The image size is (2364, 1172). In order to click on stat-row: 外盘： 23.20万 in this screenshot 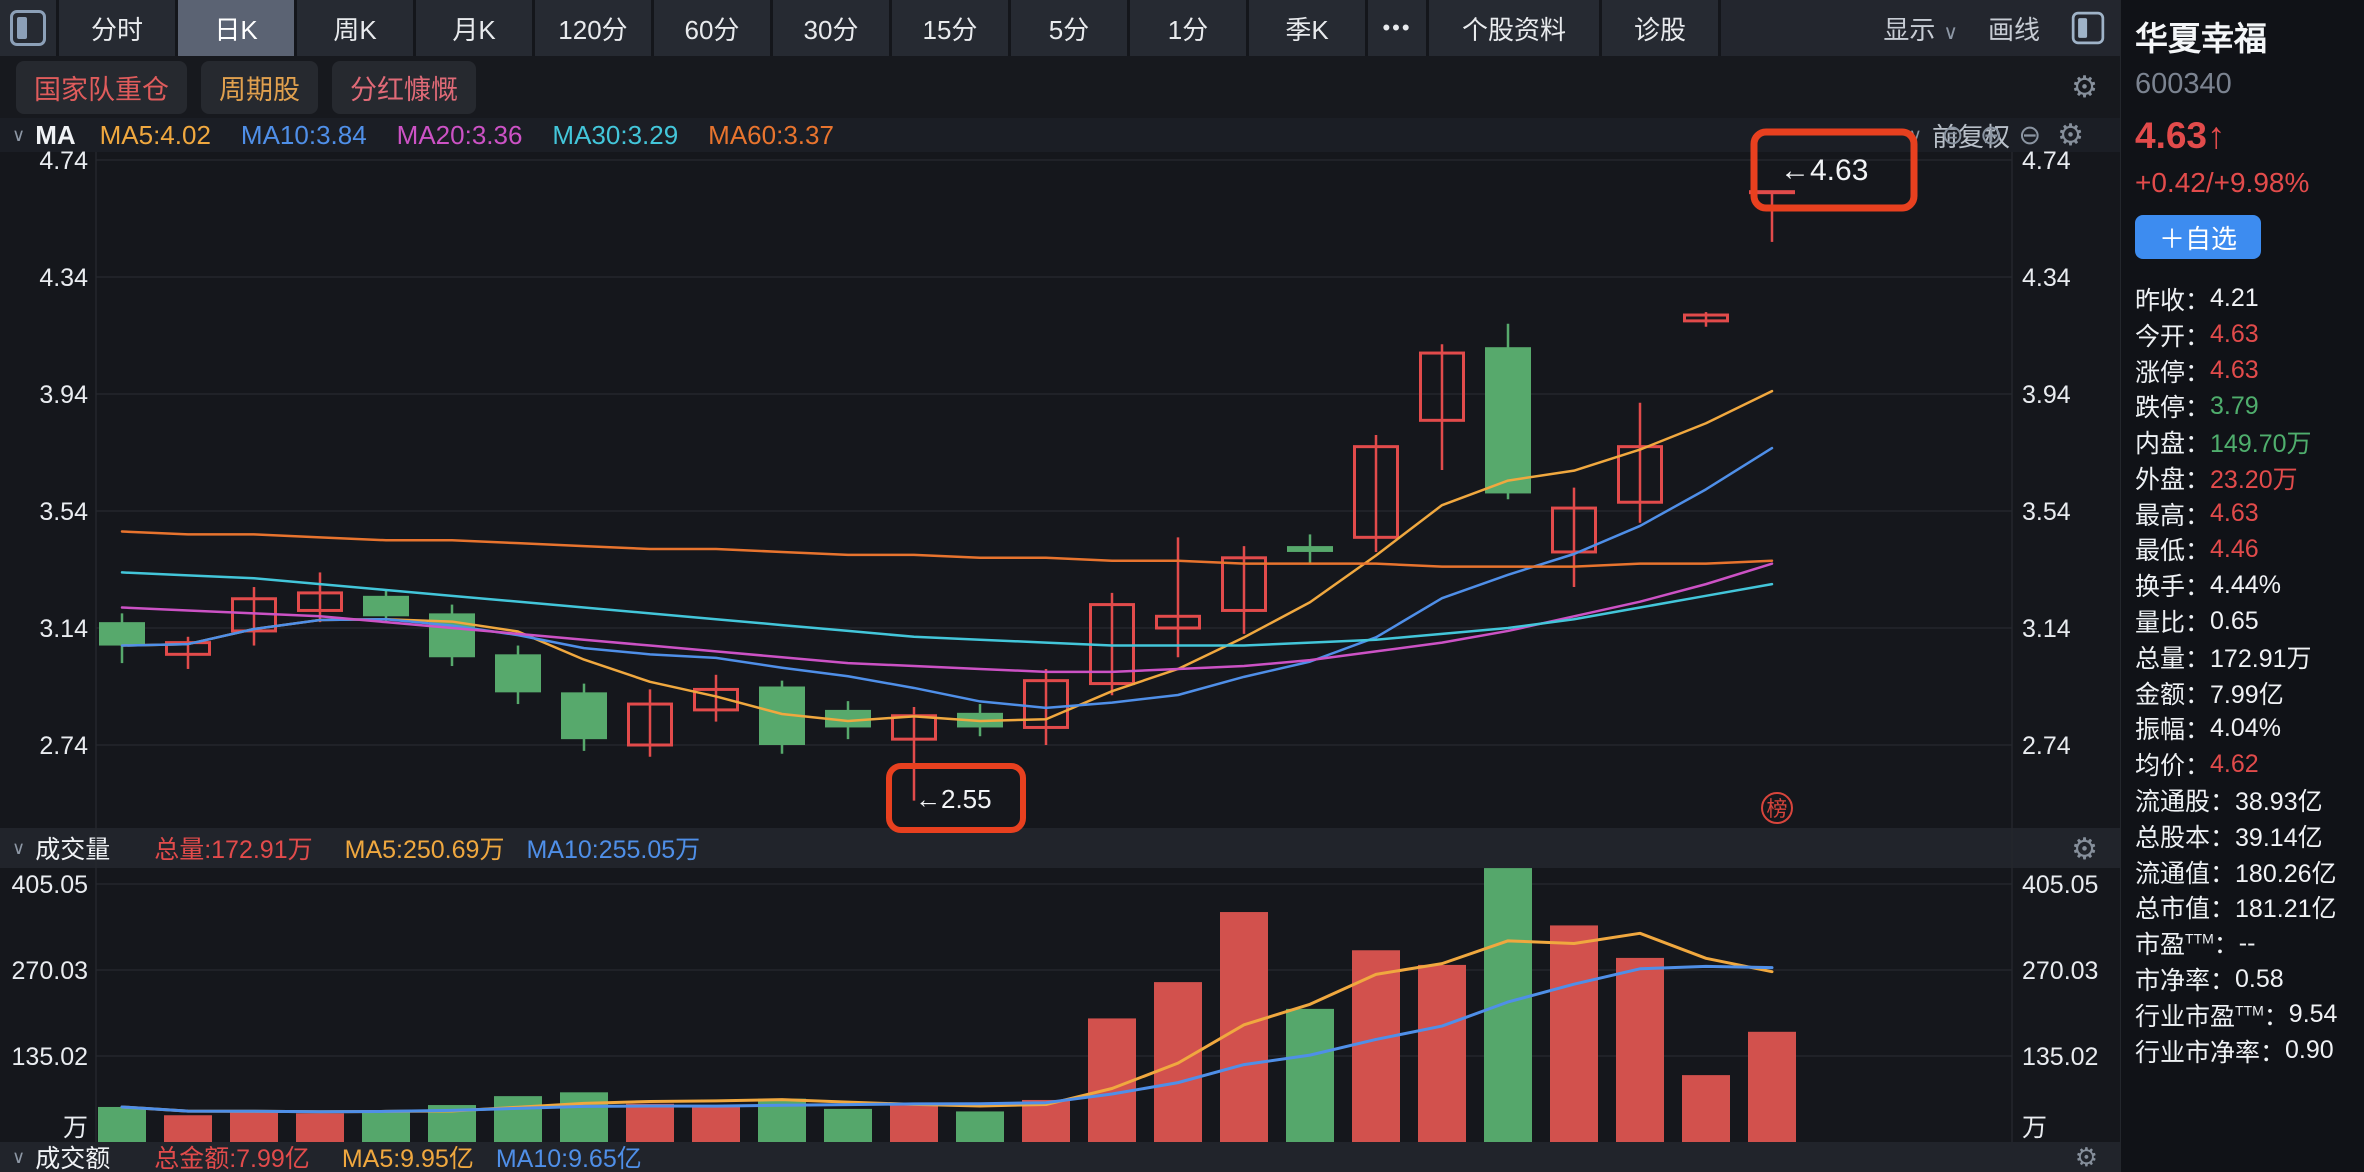, I will do `click(2245, 478)`.